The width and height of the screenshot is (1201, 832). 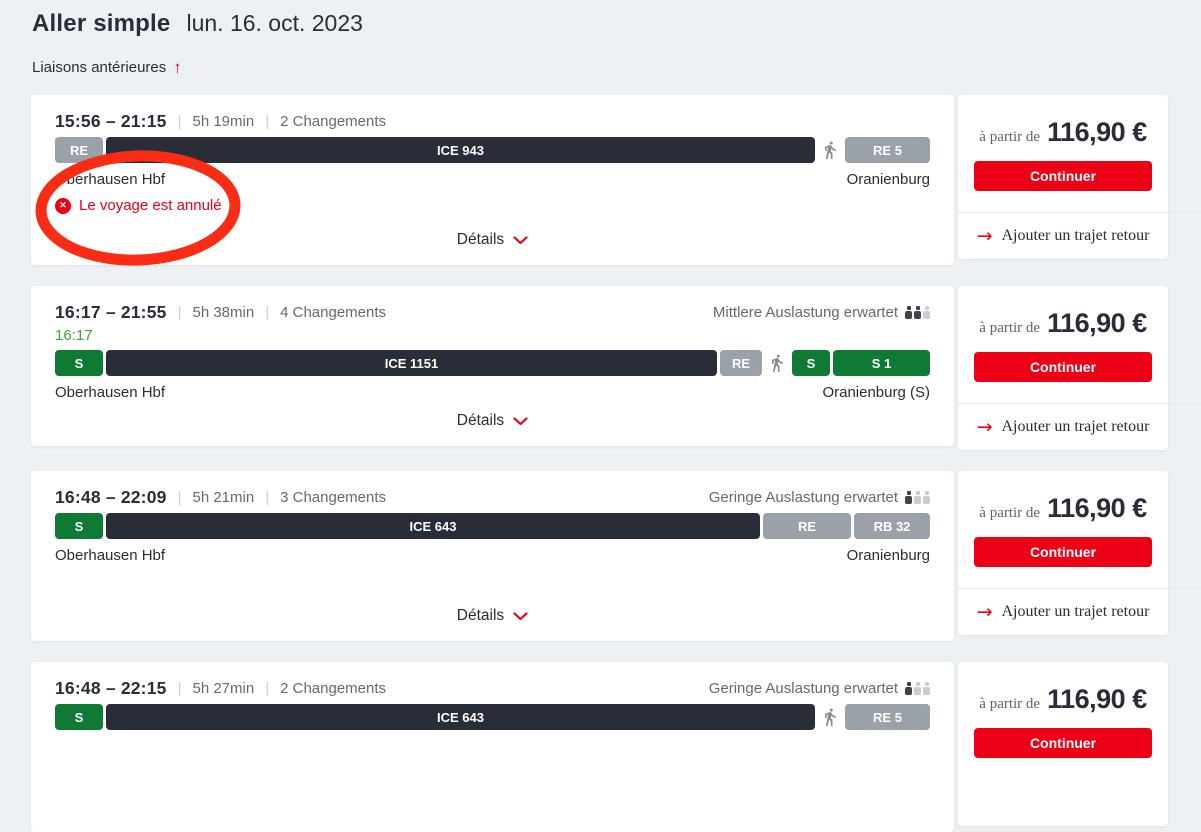 What do you see at coordinates (150, 205) in the screenshot?
I see `cancellation-text: Le voyage est annulé` at bounding box center [150, 205].